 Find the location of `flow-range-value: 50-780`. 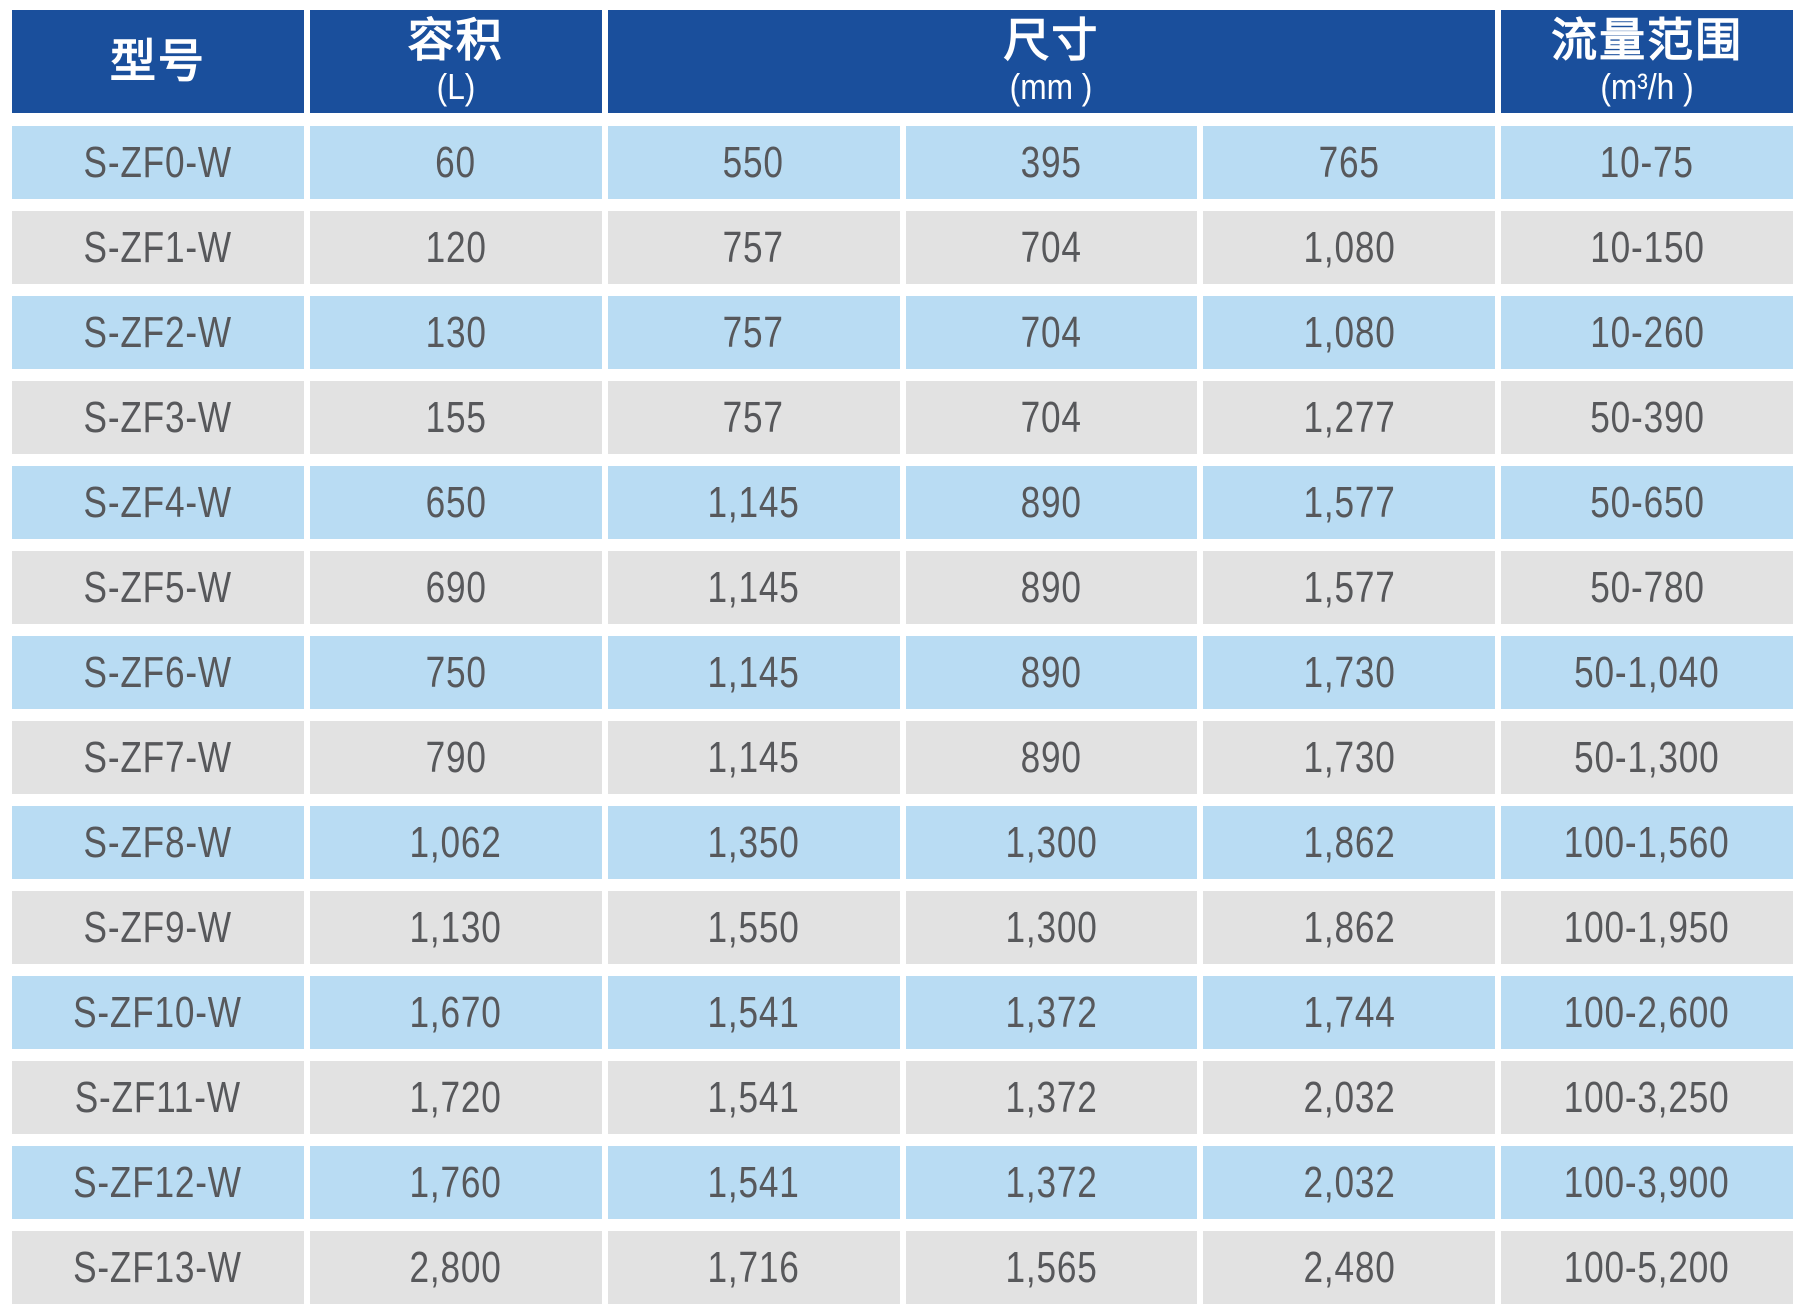

flow-range-value: 50-780 is located at coordinates (1647, 587).